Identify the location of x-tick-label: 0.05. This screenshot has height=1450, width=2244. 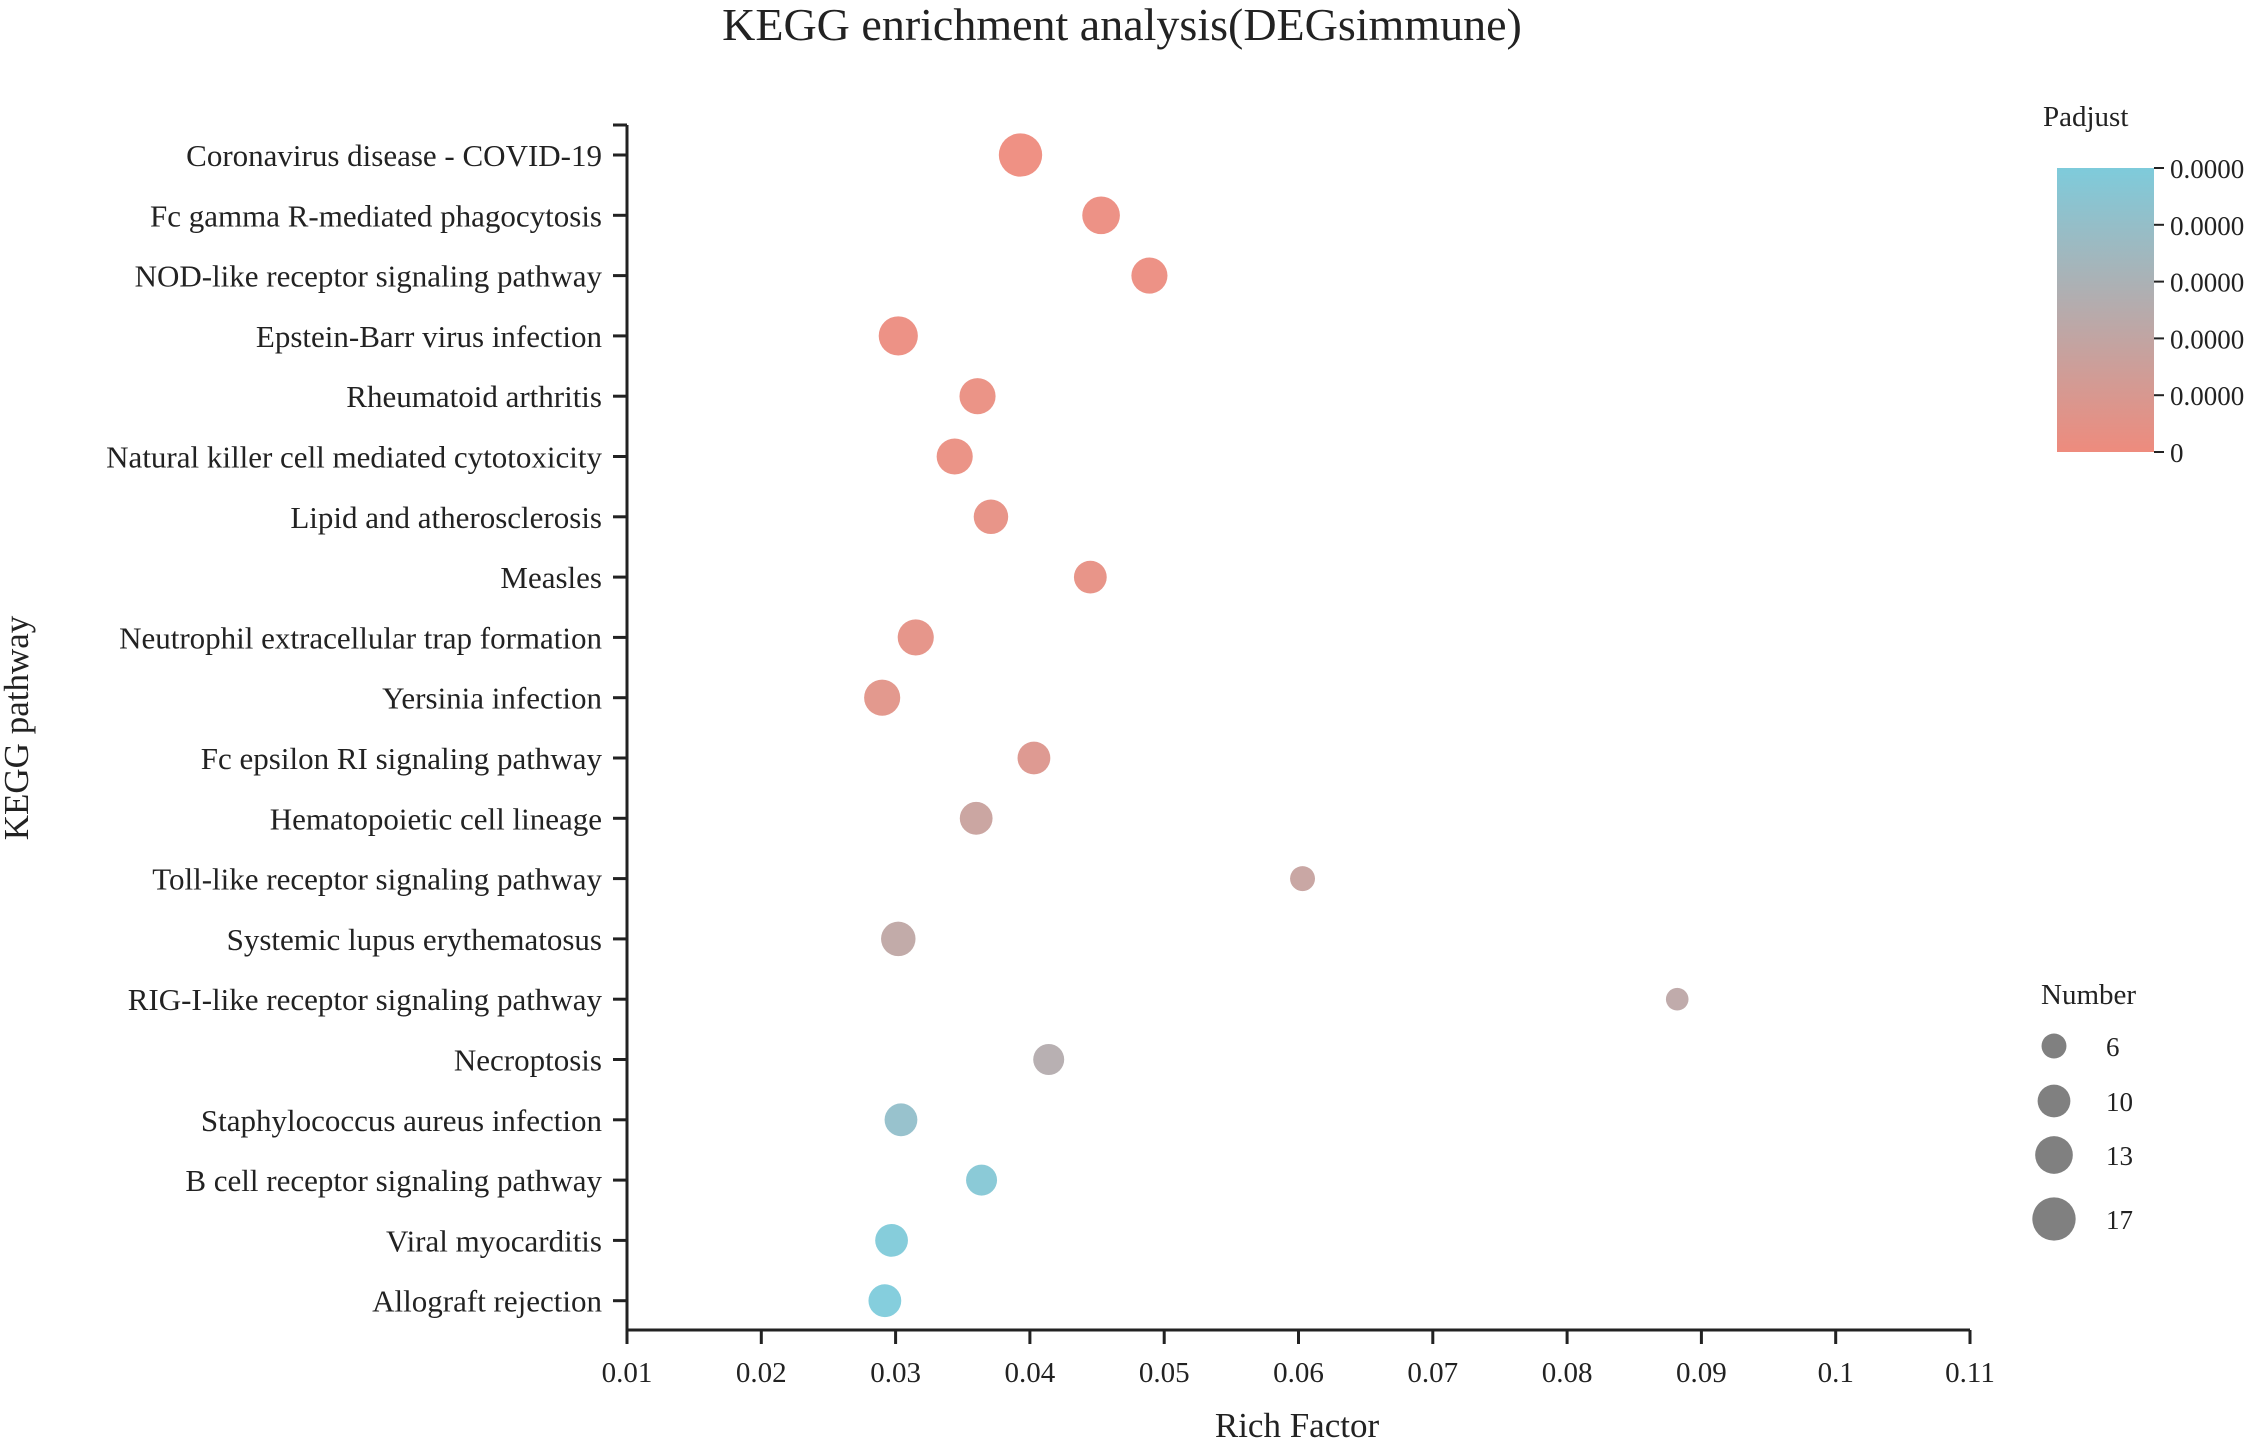
(1164, 1373).